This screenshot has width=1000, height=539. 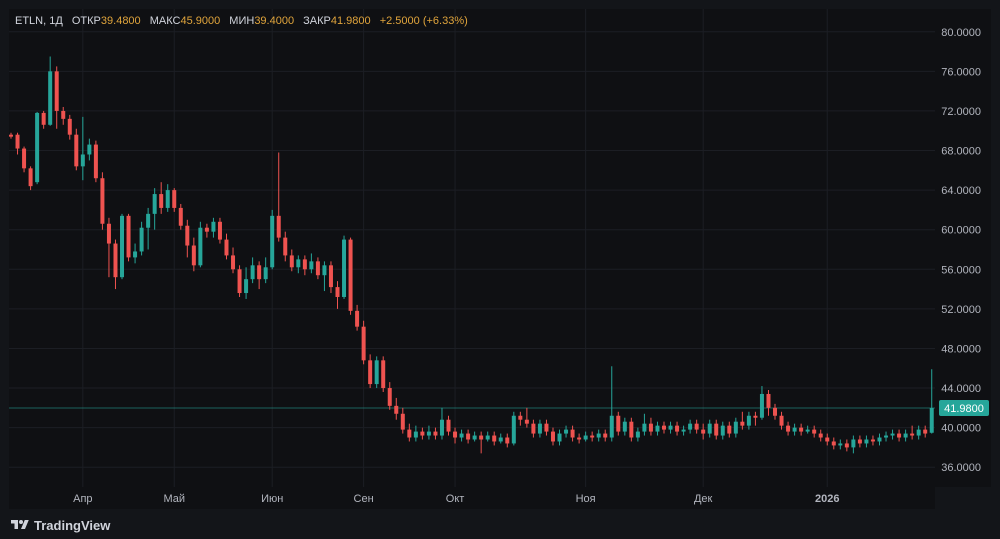 I want to click on time-axis: Апр Май Июн Сен Окт Ноя Дек 2026, so click(x=472, y=498).